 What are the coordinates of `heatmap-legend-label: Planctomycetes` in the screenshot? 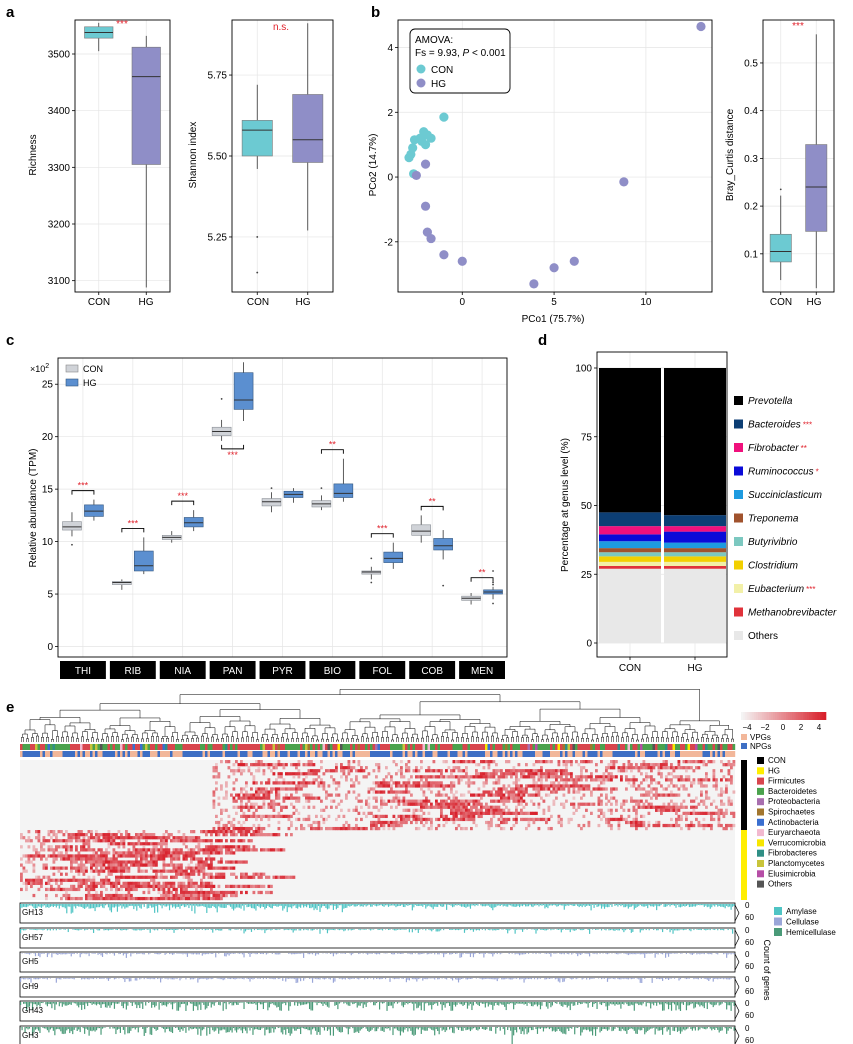 It's located at (796, 863).